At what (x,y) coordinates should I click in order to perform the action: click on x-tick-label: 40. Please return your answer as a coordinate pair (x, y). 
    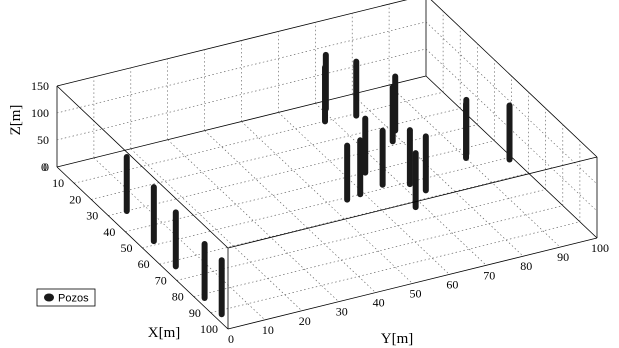
    Looking at the image, I should click on (109, 232).